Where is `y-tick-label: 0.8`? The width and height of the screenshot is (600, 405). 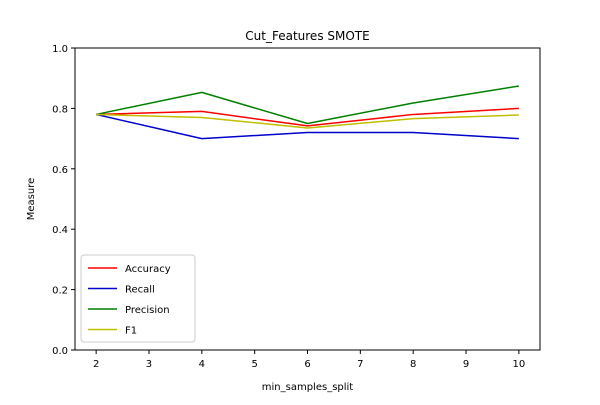
y-tick-label: 0.8 is located at coordinates (60, 109).